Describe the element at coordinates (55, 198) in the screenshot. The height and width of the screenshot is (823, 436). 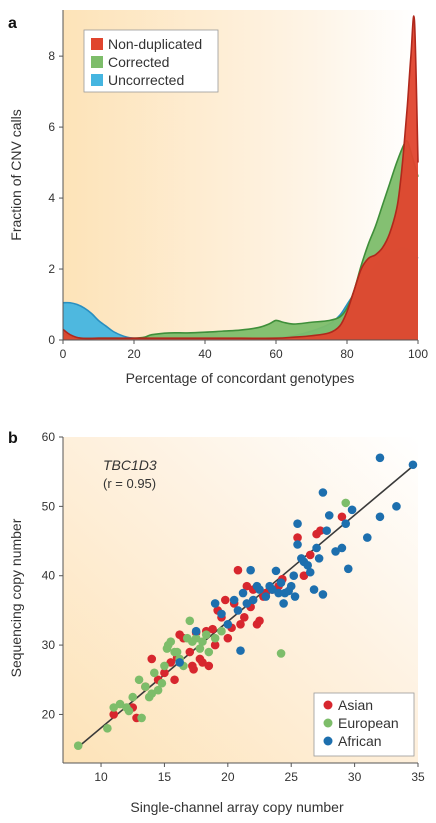
I see `panel-a-y-ticks: 0 2 4 6 8` at that location.